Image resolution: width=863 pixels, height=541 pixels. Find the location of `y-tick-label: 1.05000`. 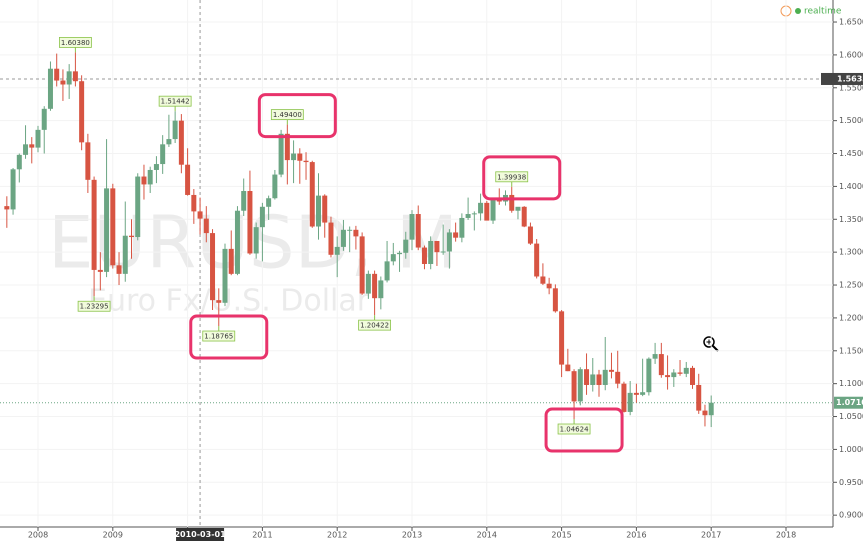

y-tick-label: 1.05000 is located at coordinates (851, 416).